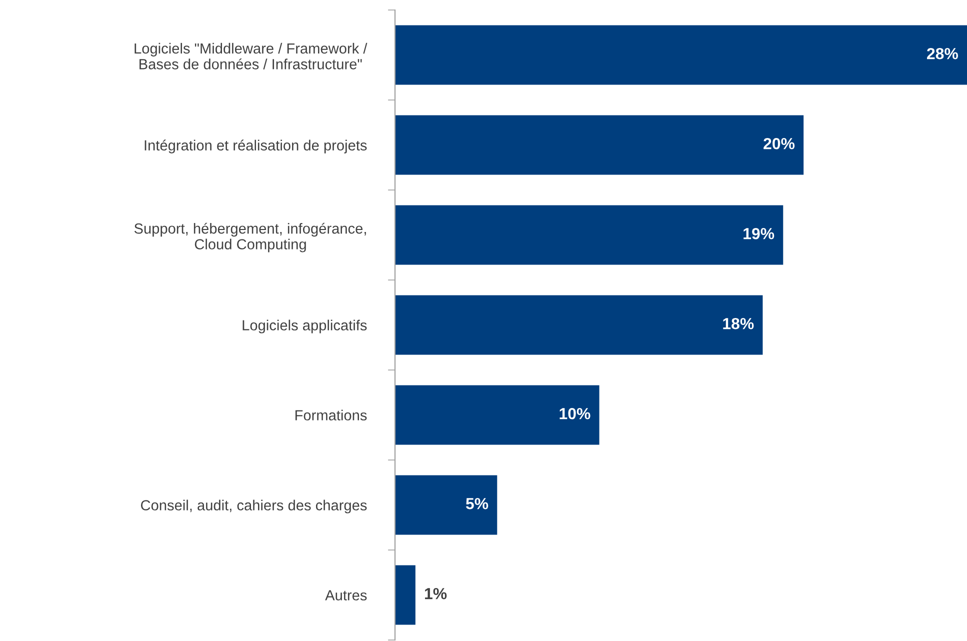 The height and width of the screenshot is (641, 967). Describe the element at coordinates (251, 56) in the screenshot. I see `y-tick-label: Logiciels "Middleware / Framework / Bases de données / Infrastructure"` at that location.